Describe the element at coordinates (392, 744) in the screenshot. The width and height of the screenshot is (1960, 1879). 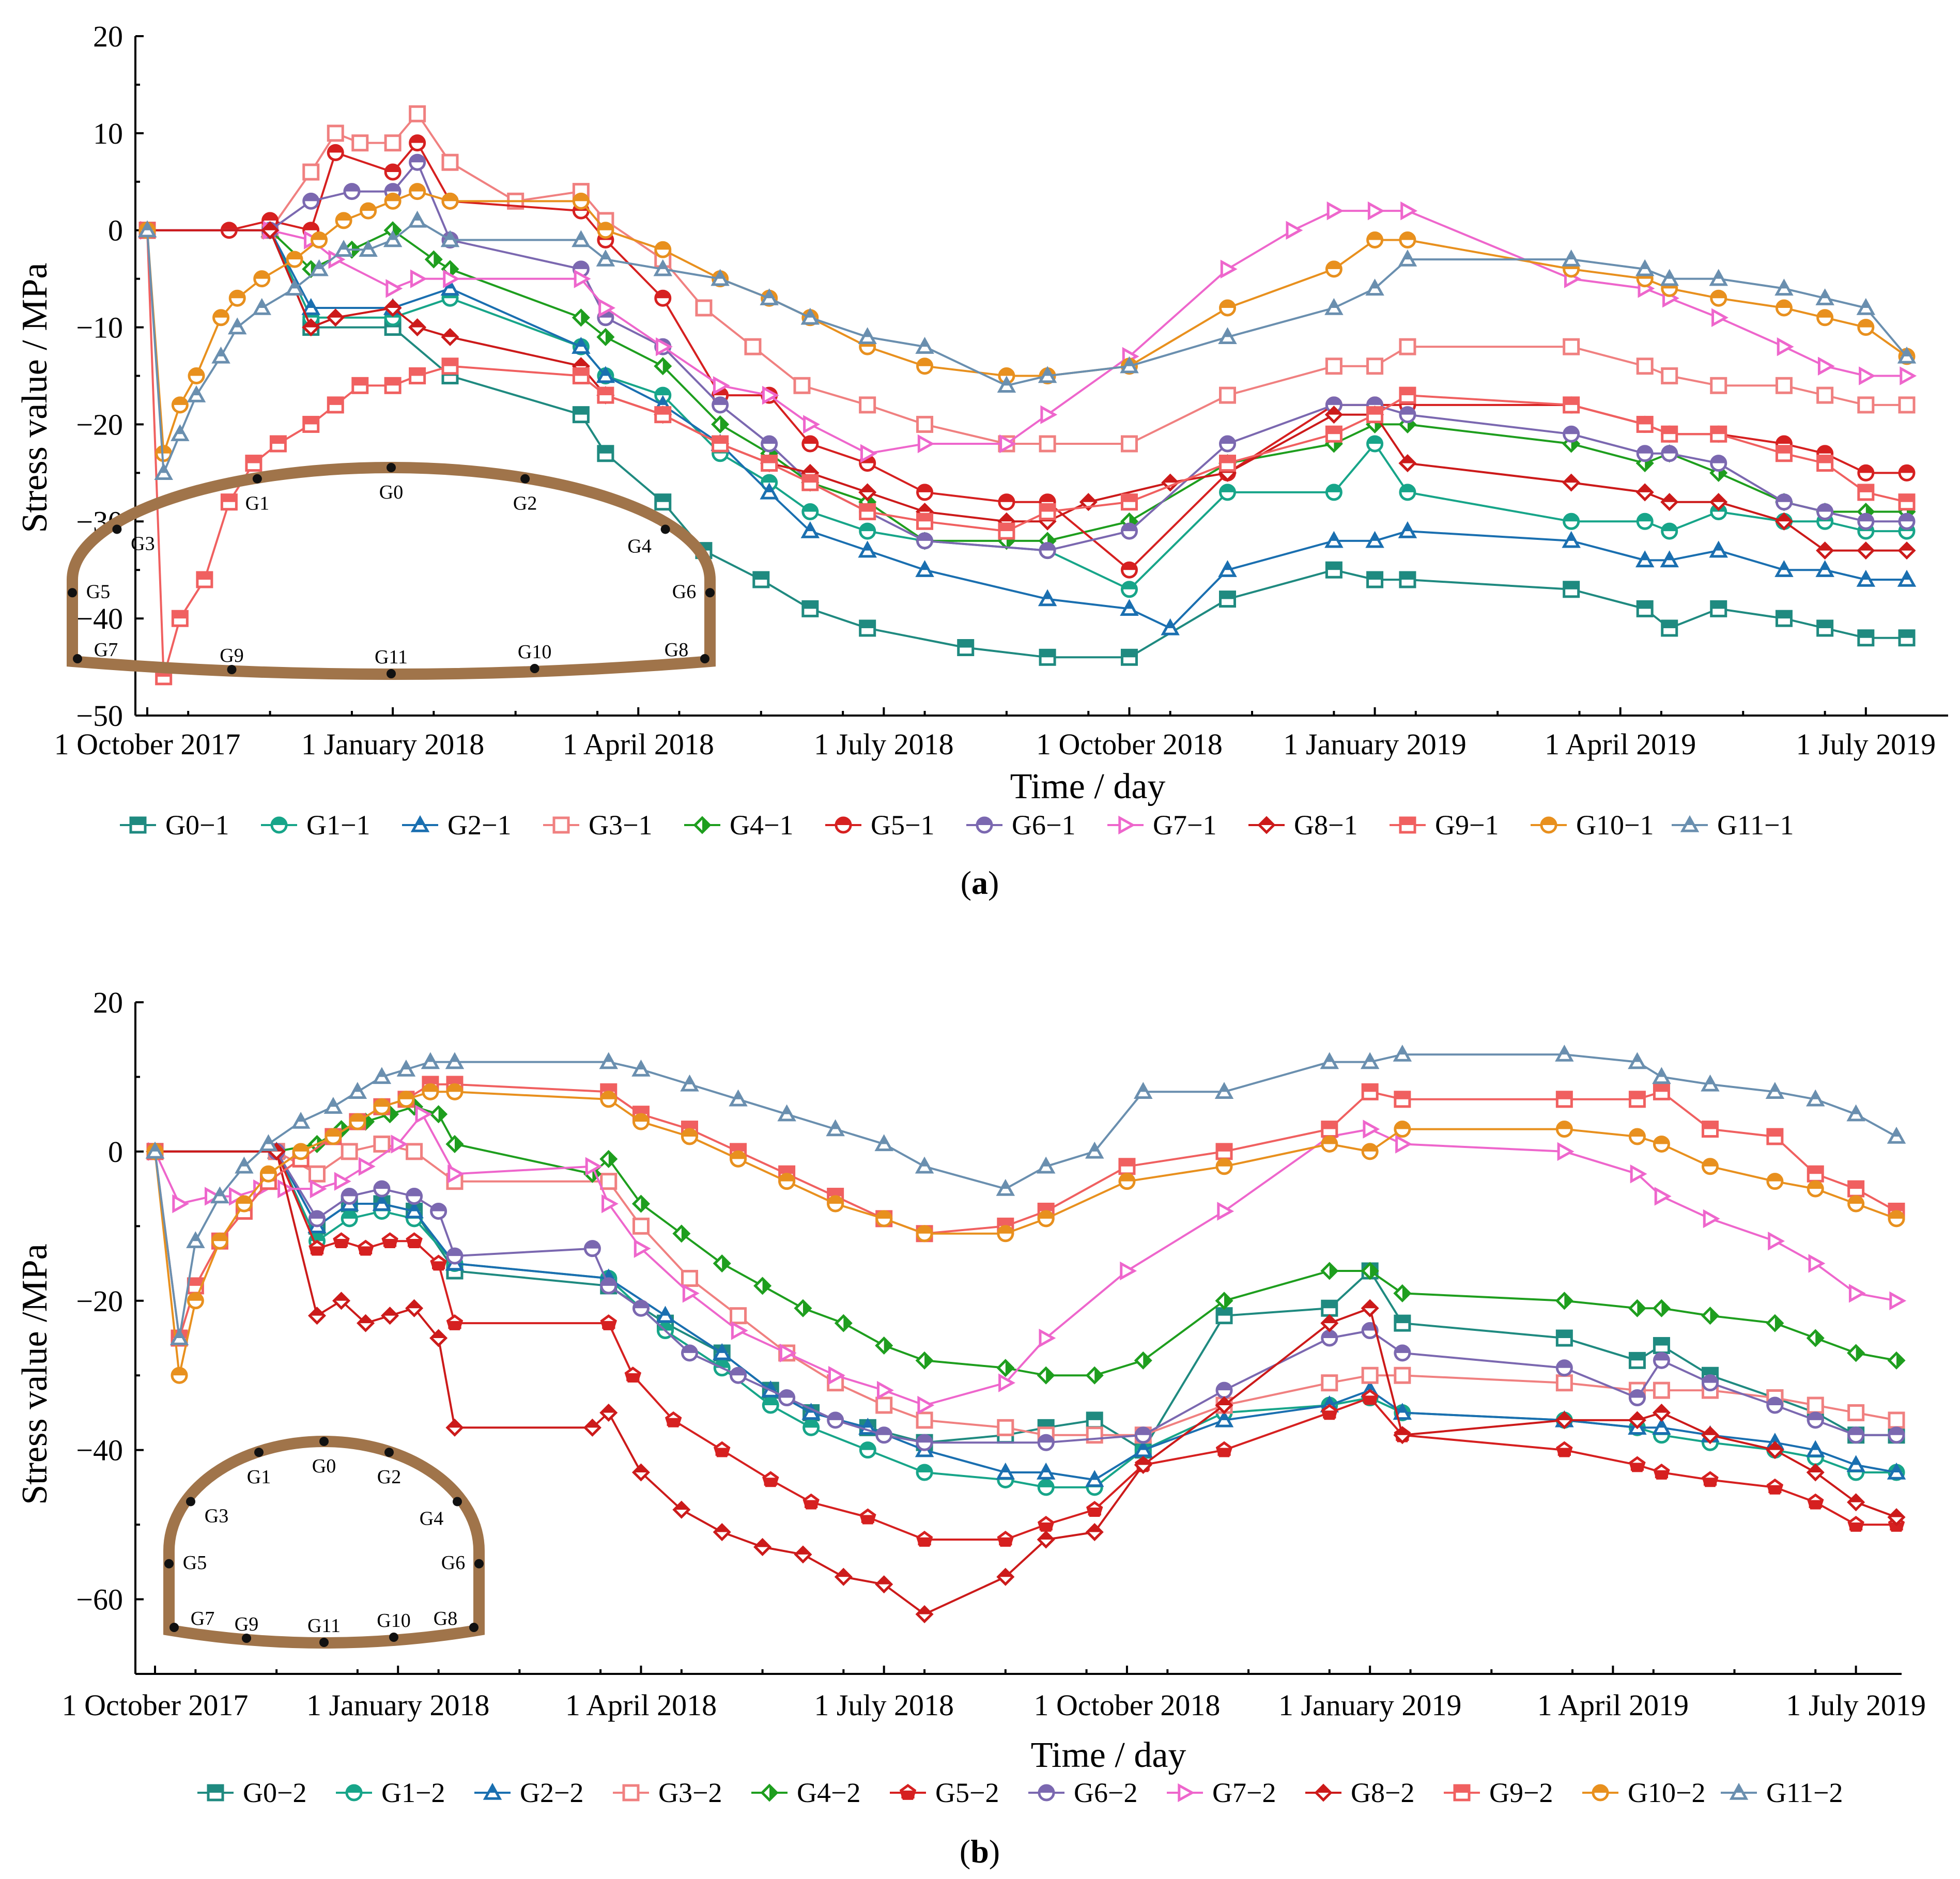
I see `x-tick-label: 1 January 2018` at that location.